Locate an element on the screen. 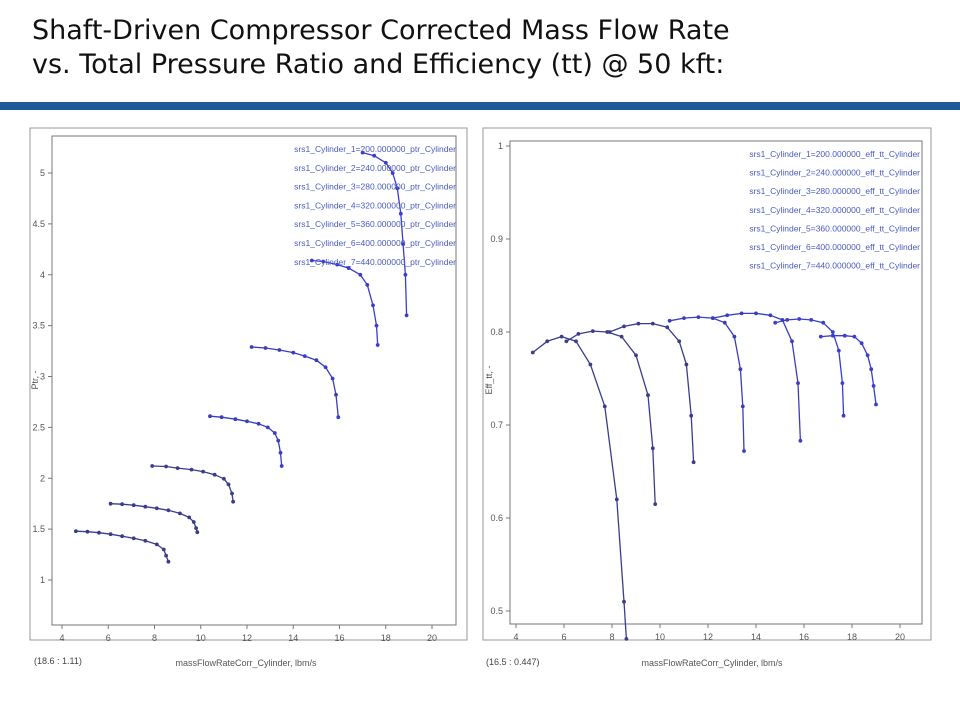 The image size is (960, 720). y-tick-label: 1 is located at coordinates (500, 146).